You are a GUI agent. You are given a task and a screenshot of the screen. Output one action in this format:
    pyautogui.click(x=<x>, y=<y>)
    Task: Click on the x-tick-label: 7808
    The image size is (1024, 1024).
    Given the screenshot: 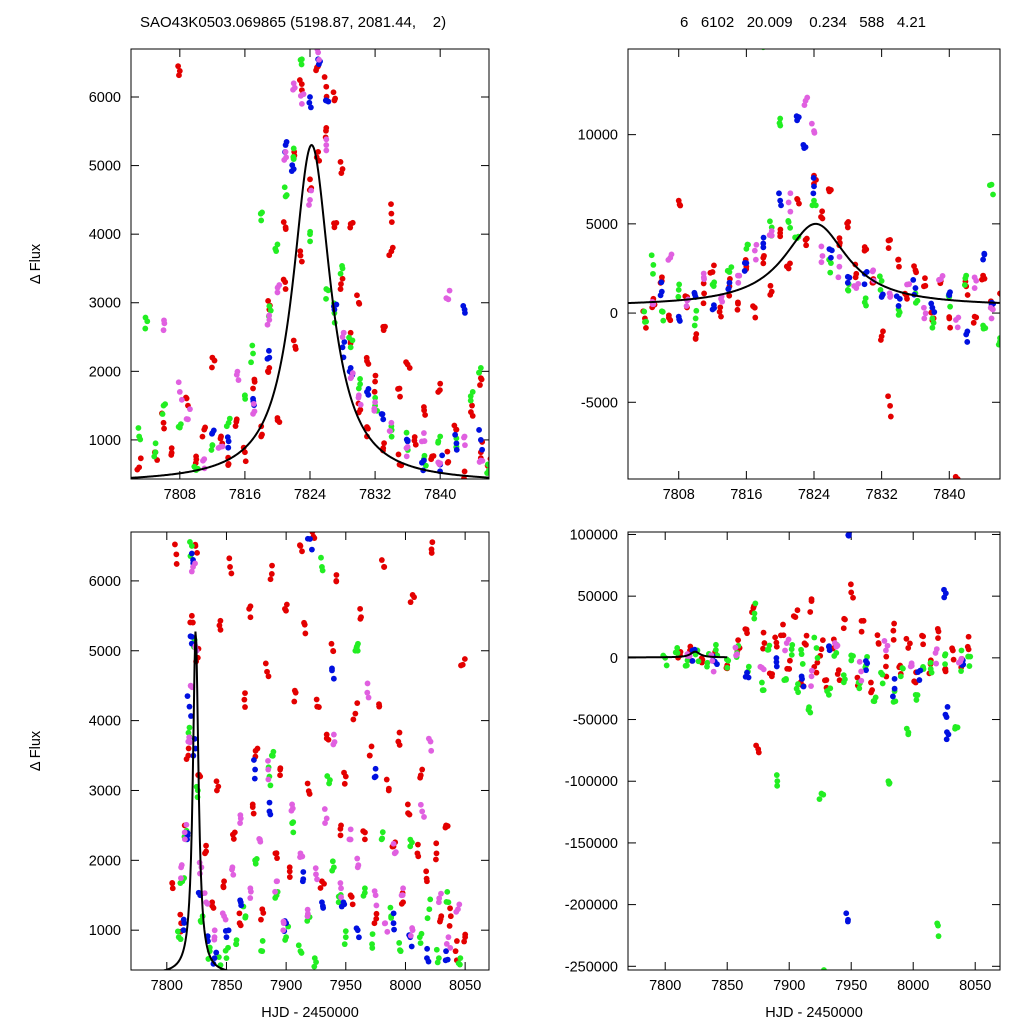 What is the action you would take?
    pyautogui.click(x=180, y=495)
    